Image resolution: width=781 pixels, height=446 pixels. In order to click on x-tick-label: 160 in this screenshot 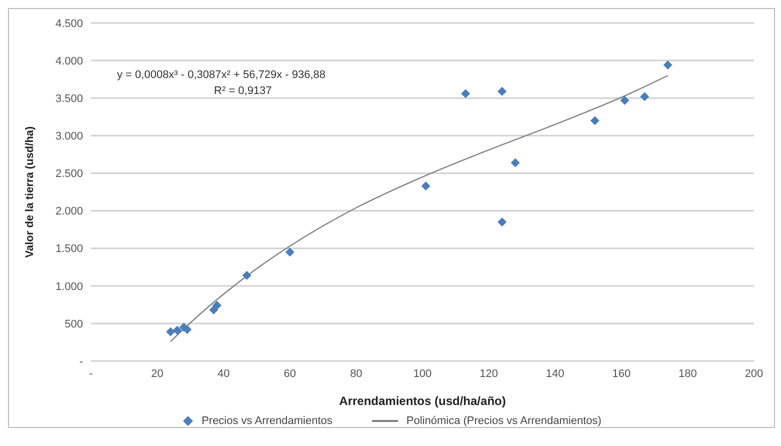, I will do `click(621, 374)`.